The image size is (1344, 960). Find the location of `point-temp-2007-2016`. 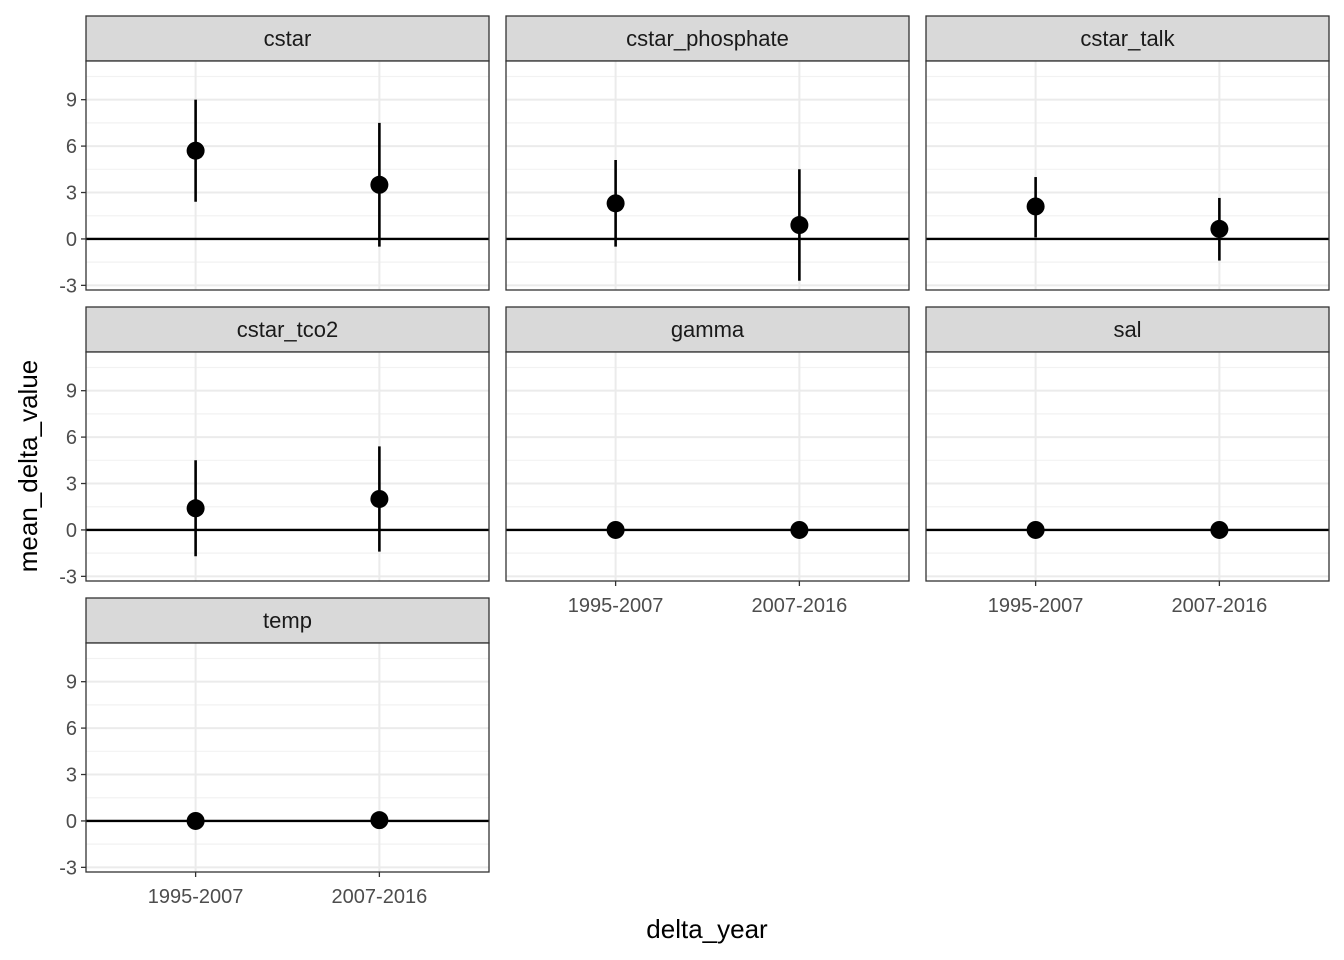

point-temp-2007-2016 is located at coordinates (379, 820).